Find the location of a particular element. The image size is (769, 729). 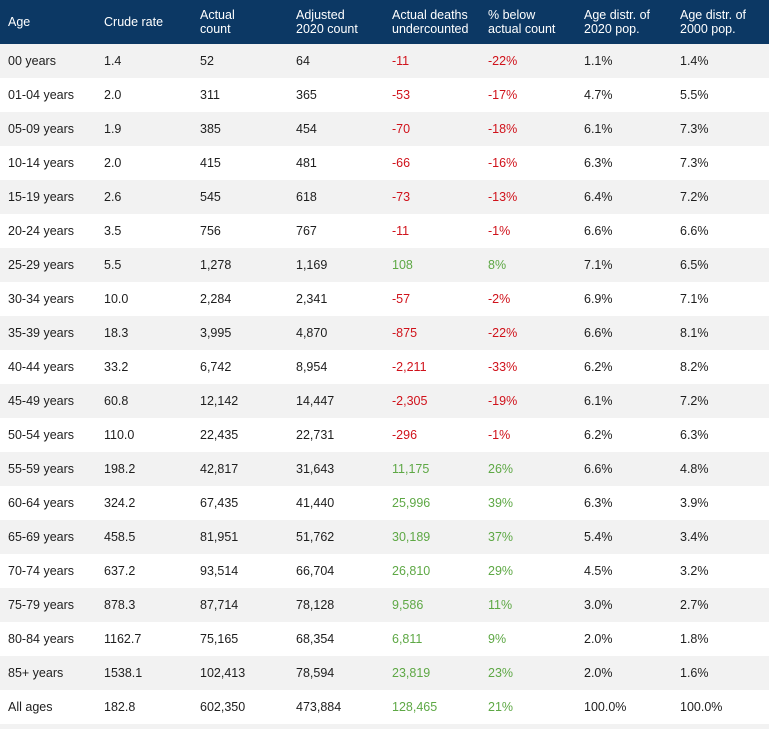

column-header-adjusted-2020-count: Adjusted 2020 count is located at coordinates (336, 22).